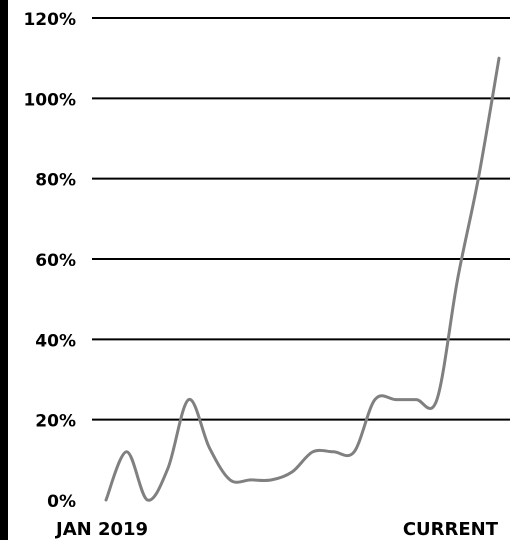  I want to click on y-tick-label: 20%, so click(55, 422).